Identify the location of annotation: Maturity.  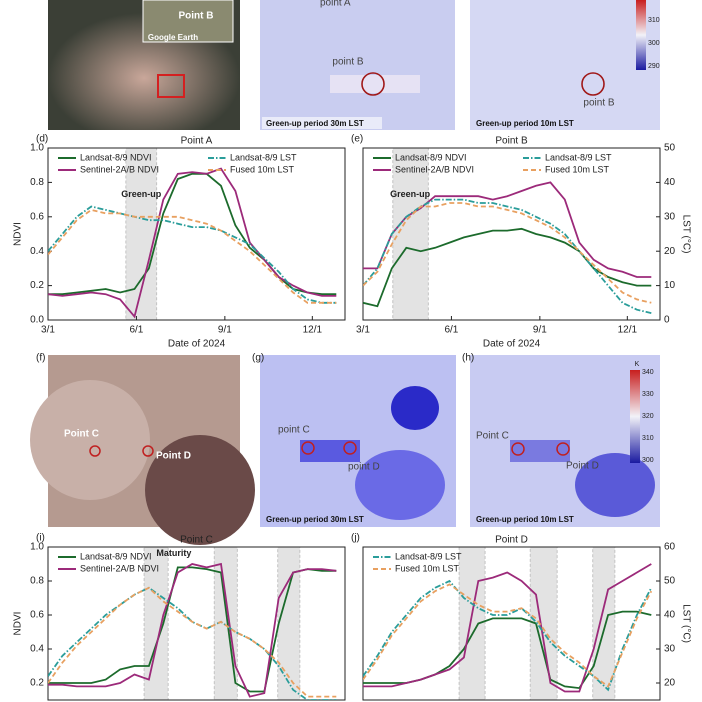
(173, 553).